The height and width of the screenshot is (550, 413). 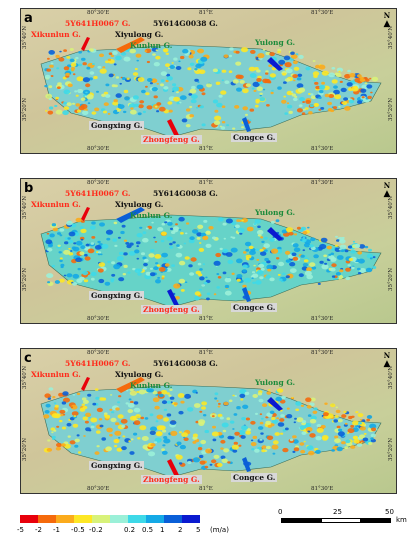 What do you see at coordinates (180, 530) in the screenshot?
I see `legend-tick-label: 2` at bounding box center [180, 530].